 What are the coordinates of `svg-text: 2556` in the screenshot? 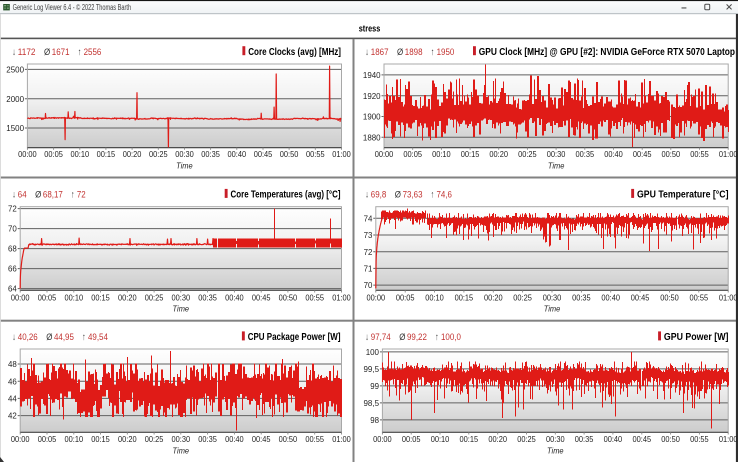 It's located at (93, 52).